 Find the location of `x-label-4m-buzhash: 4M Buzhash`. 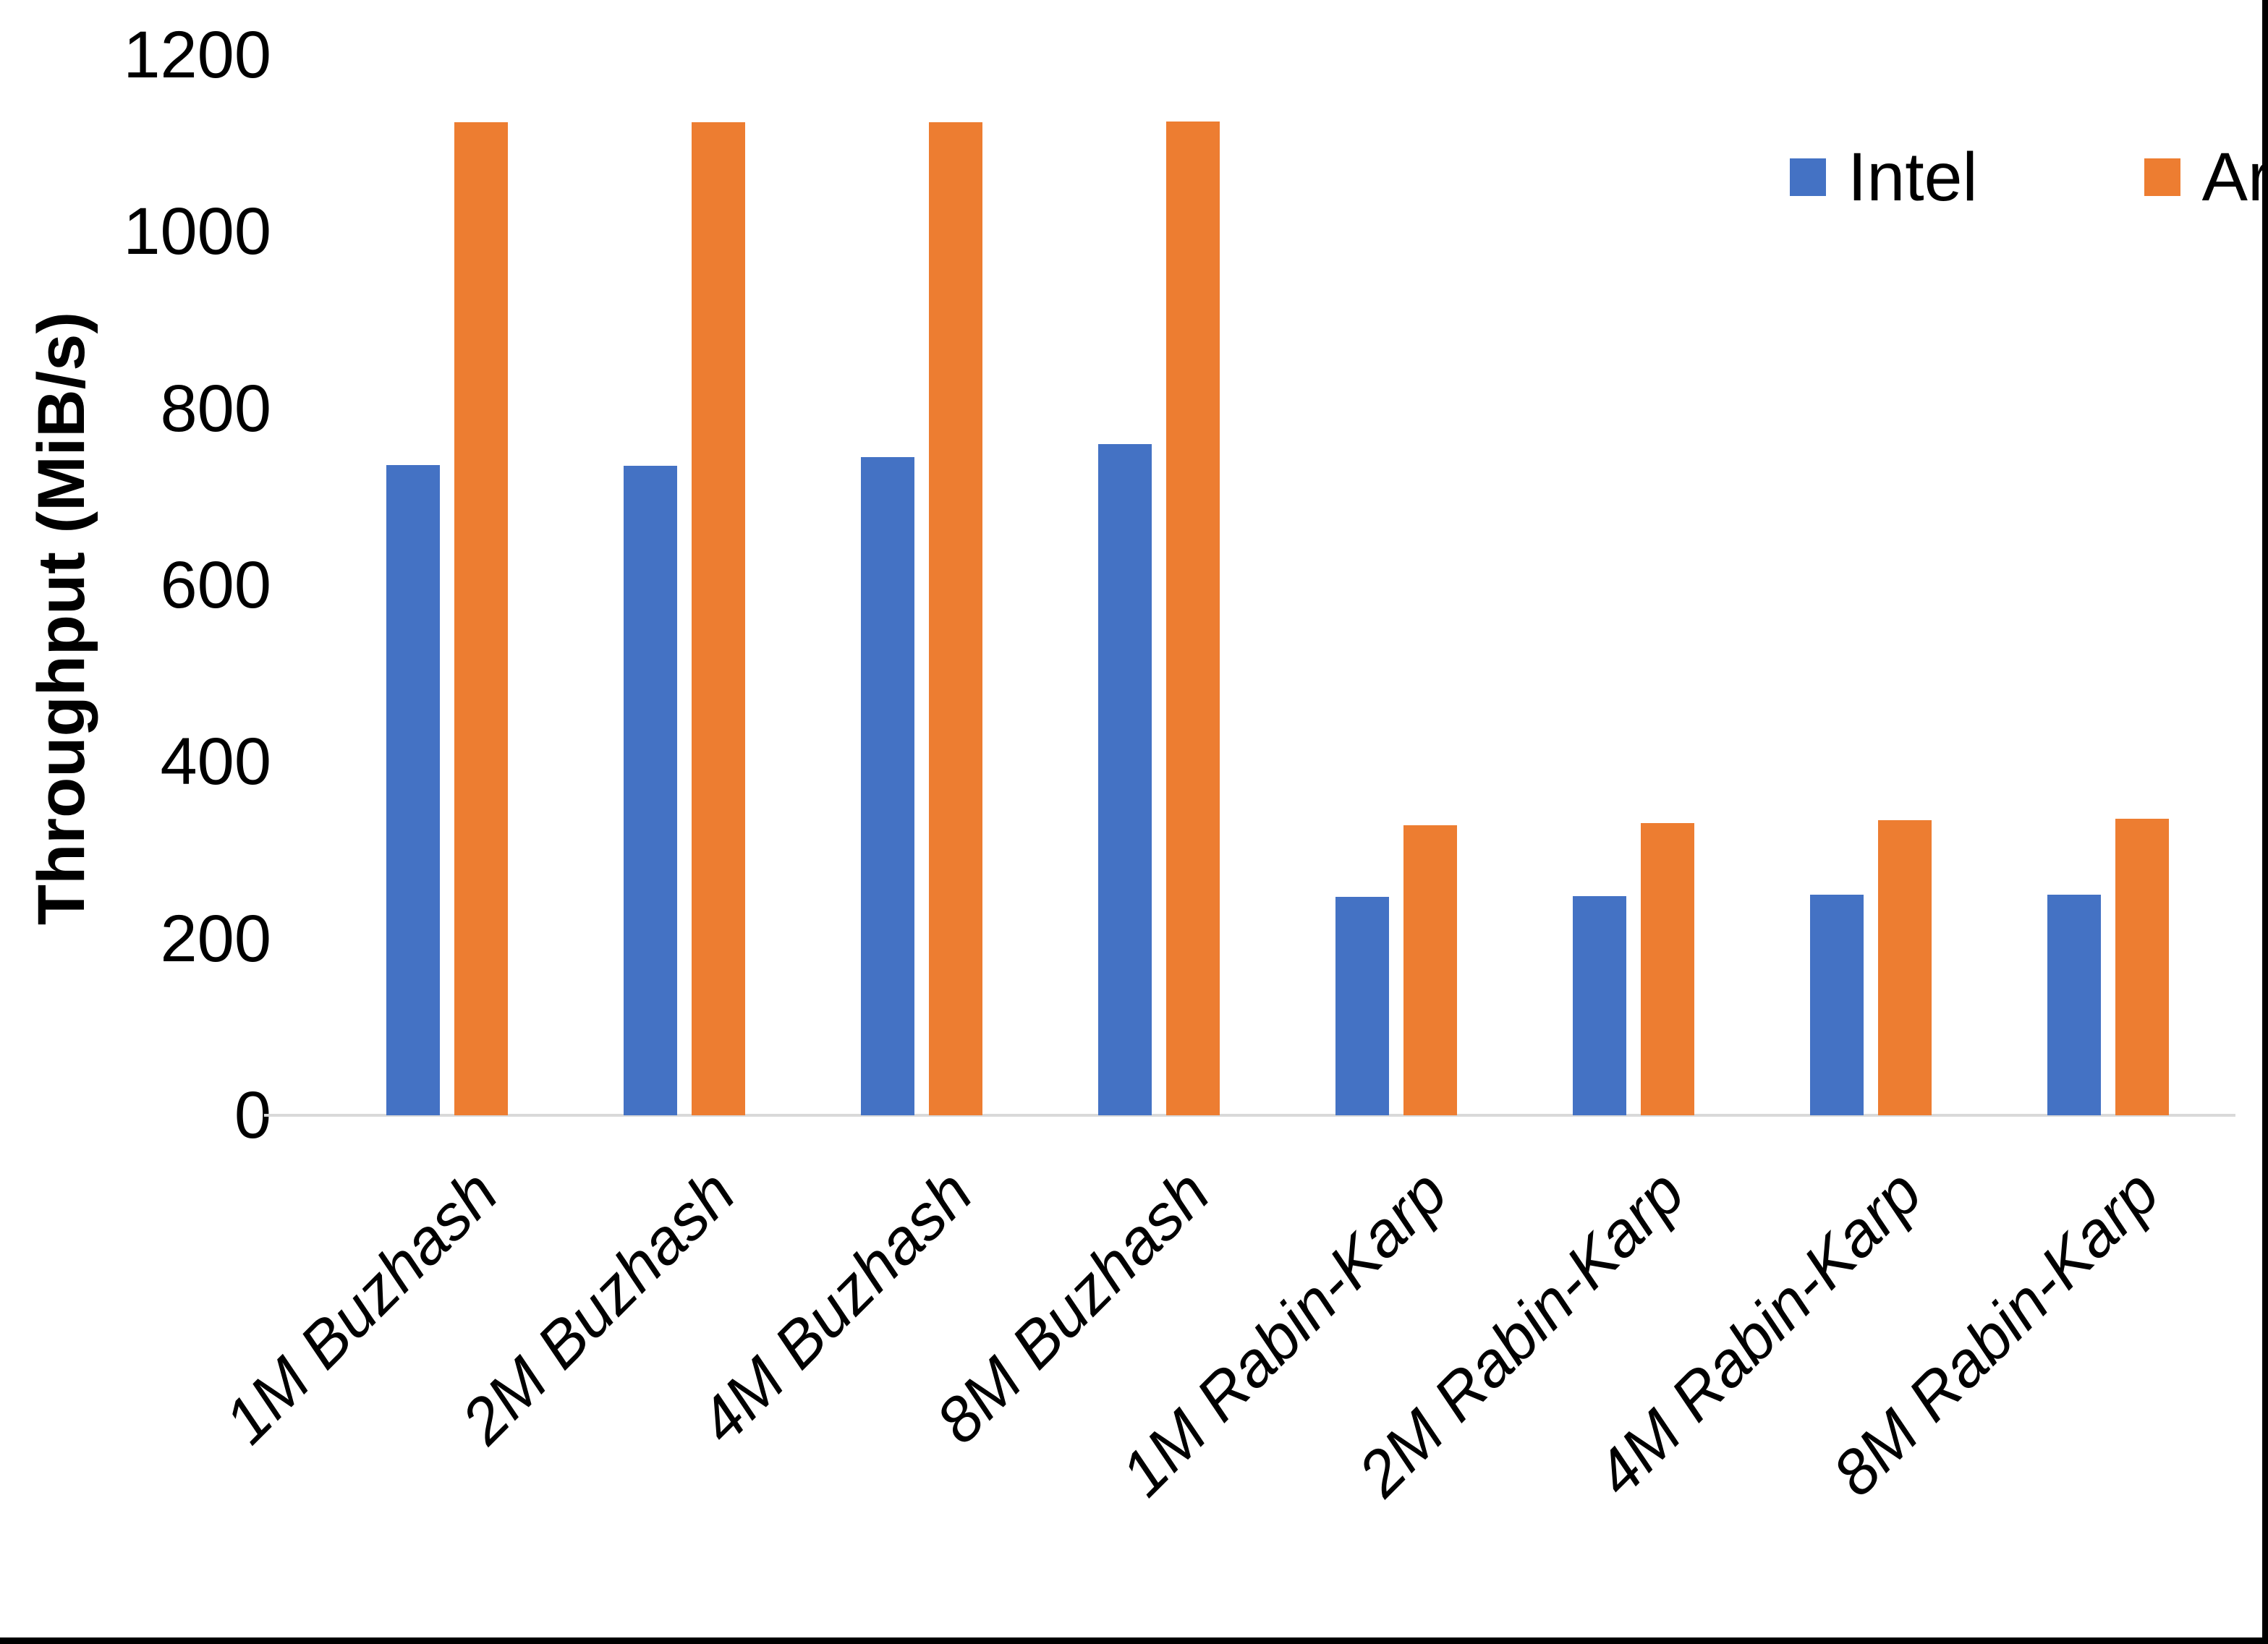

x-label-4m-buzhash: 4M Buzhash is located at coordinates (835, 1306).